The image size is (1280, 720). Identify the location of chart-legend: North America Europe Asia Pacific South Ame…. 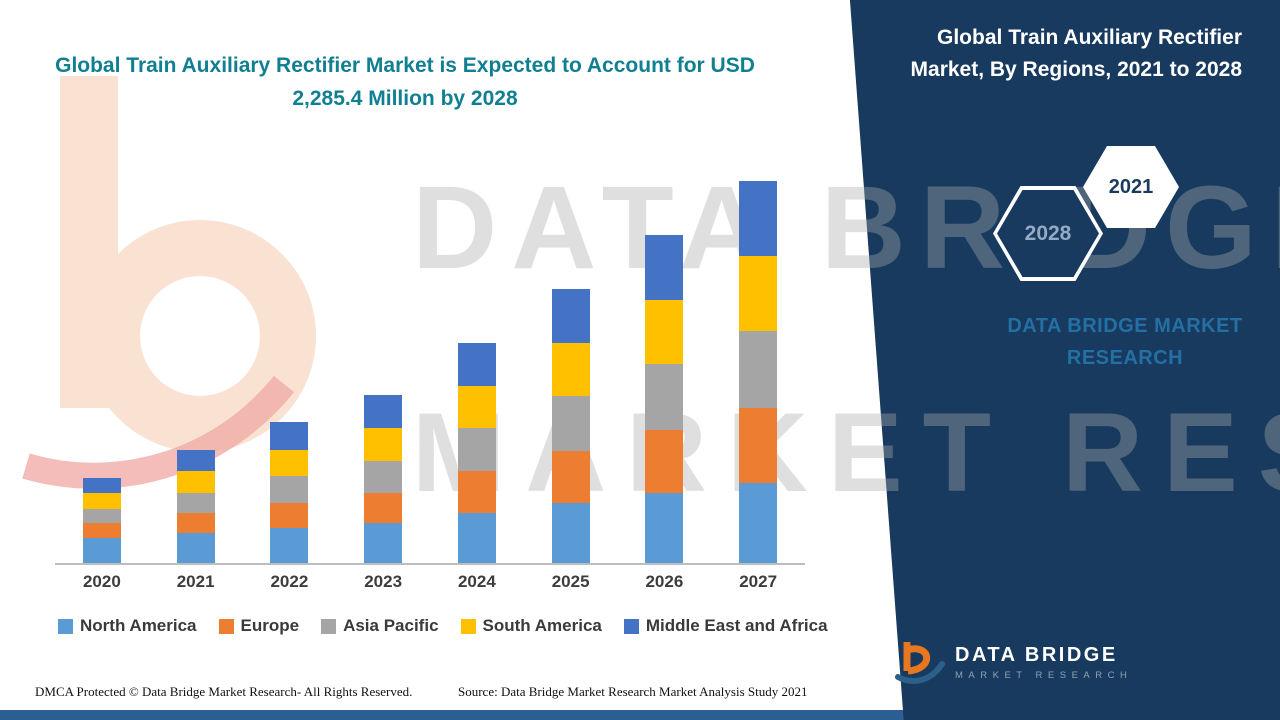
(443, 626).